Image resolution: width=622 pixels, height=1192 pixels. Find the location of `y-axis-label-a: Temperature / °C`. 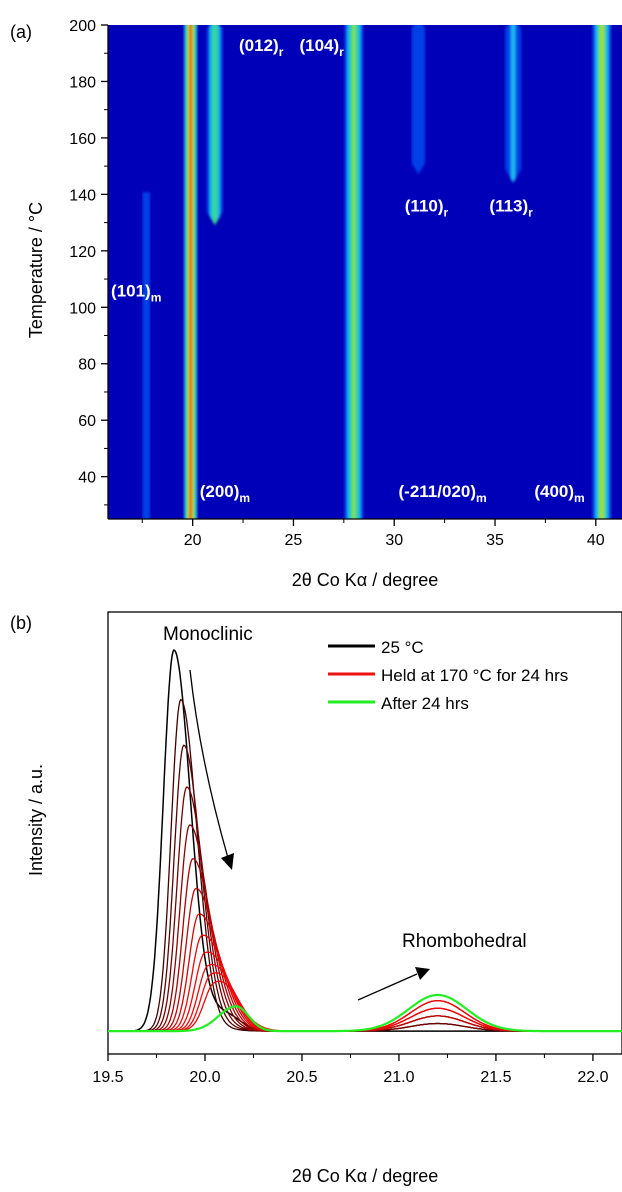

y-axis-label-a: Temperature / °C is located at coordinates (36, 270).